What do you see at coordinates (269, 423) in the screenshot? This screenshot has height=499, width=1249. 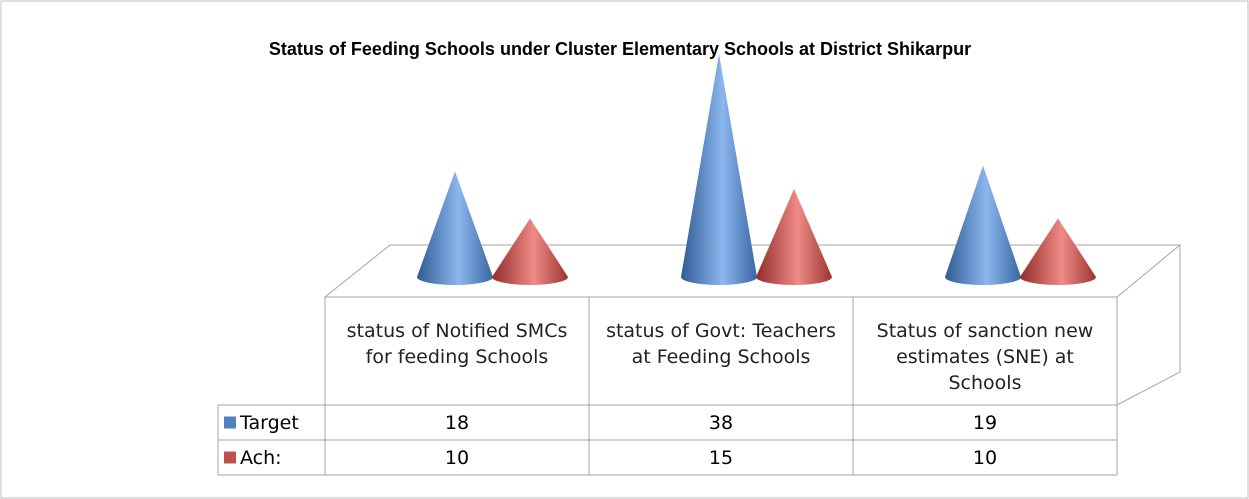 I see `legend-label: Target` at bounding box center [269, 423].